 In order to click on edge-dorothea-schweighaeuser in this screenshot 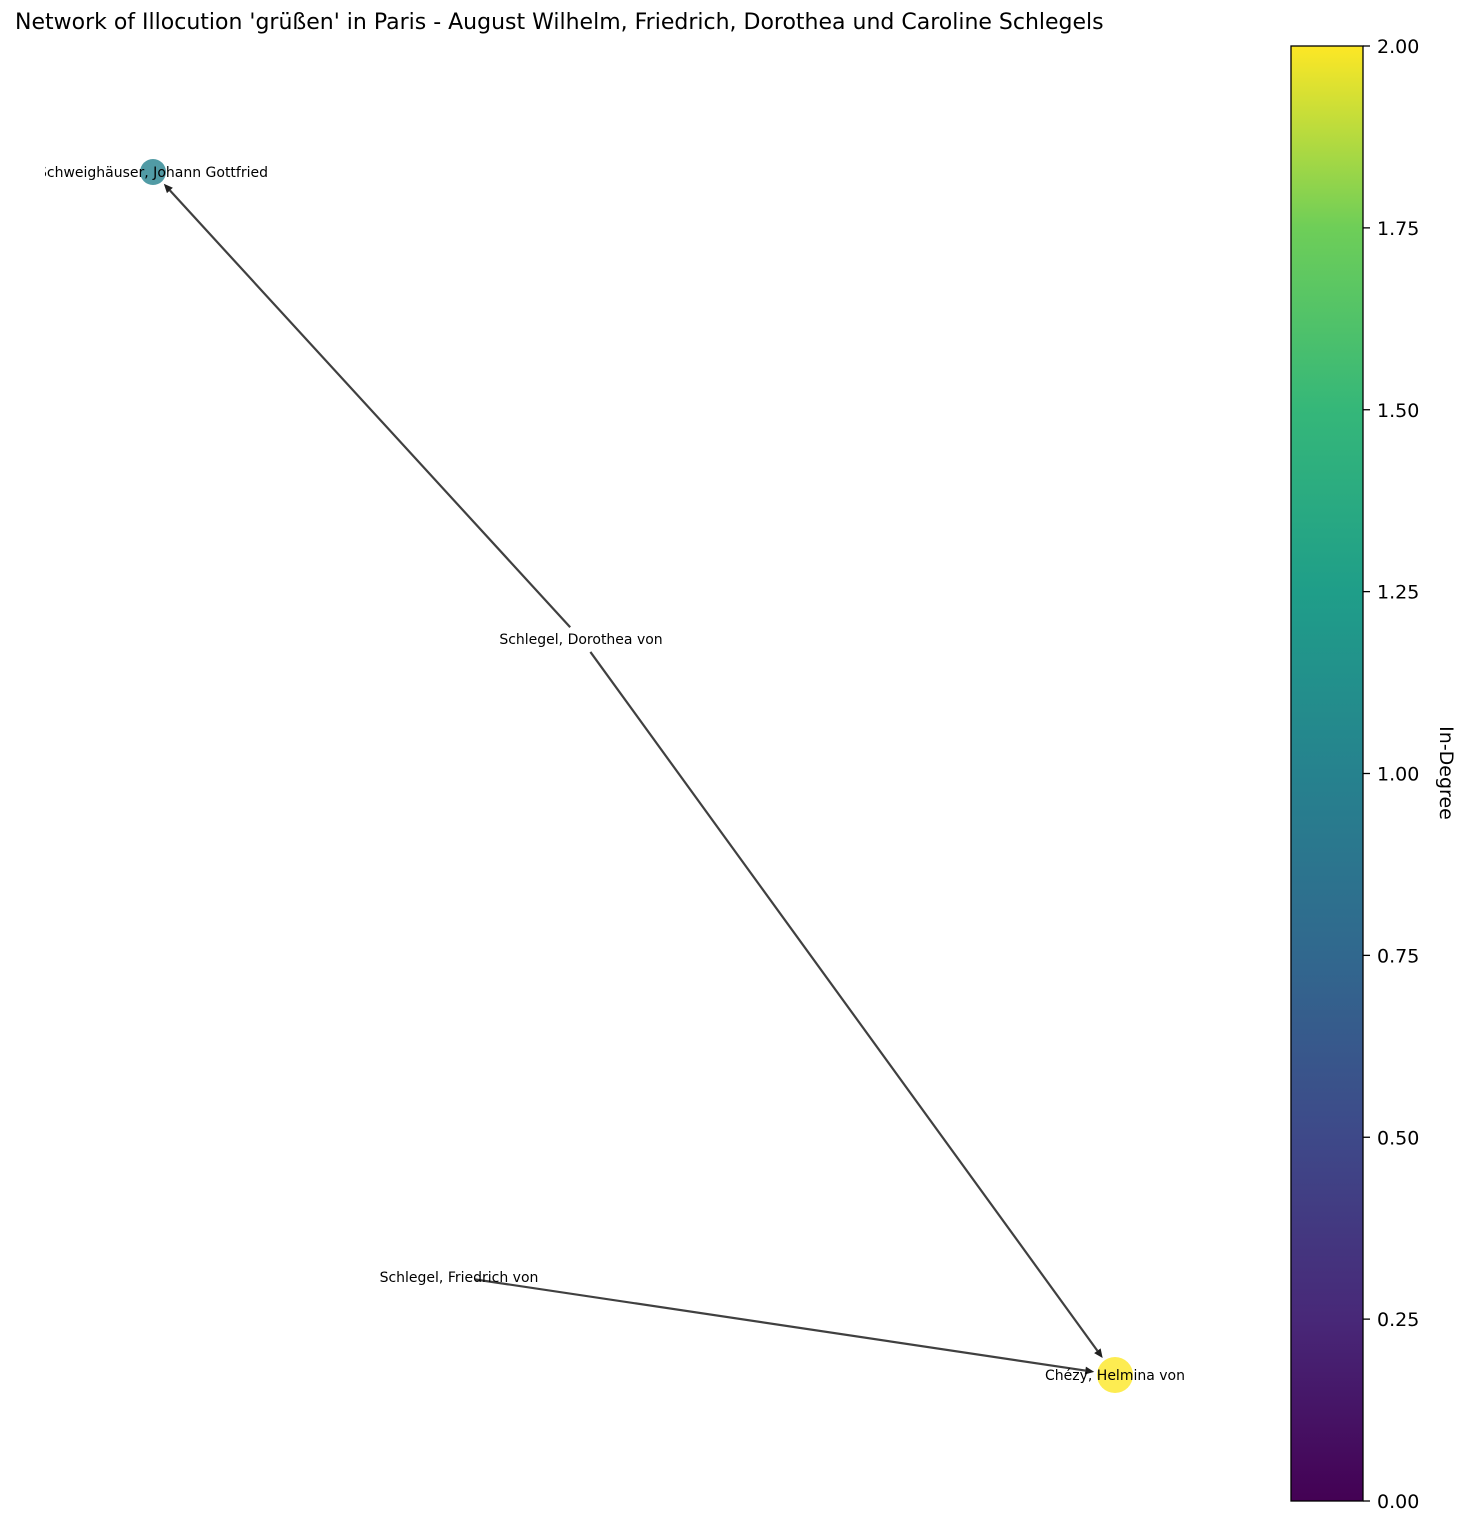, I will do `click(367, 405)`.